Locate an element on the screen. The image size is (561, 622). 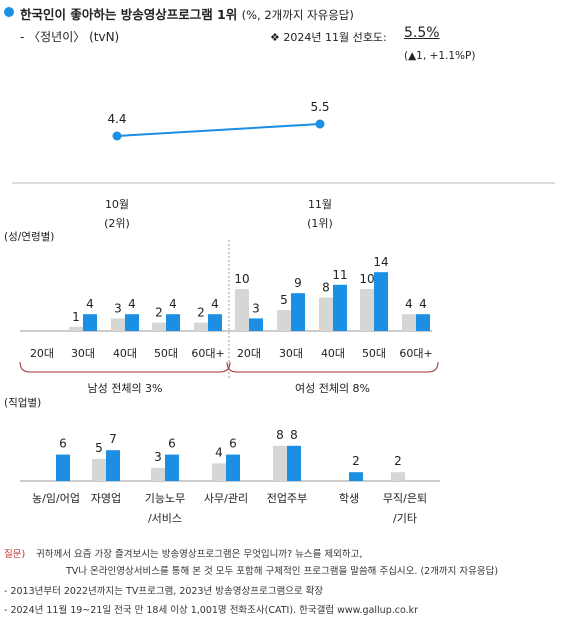
section-label-gender-age: (성/연령별) is located at coordinates (29, 237).